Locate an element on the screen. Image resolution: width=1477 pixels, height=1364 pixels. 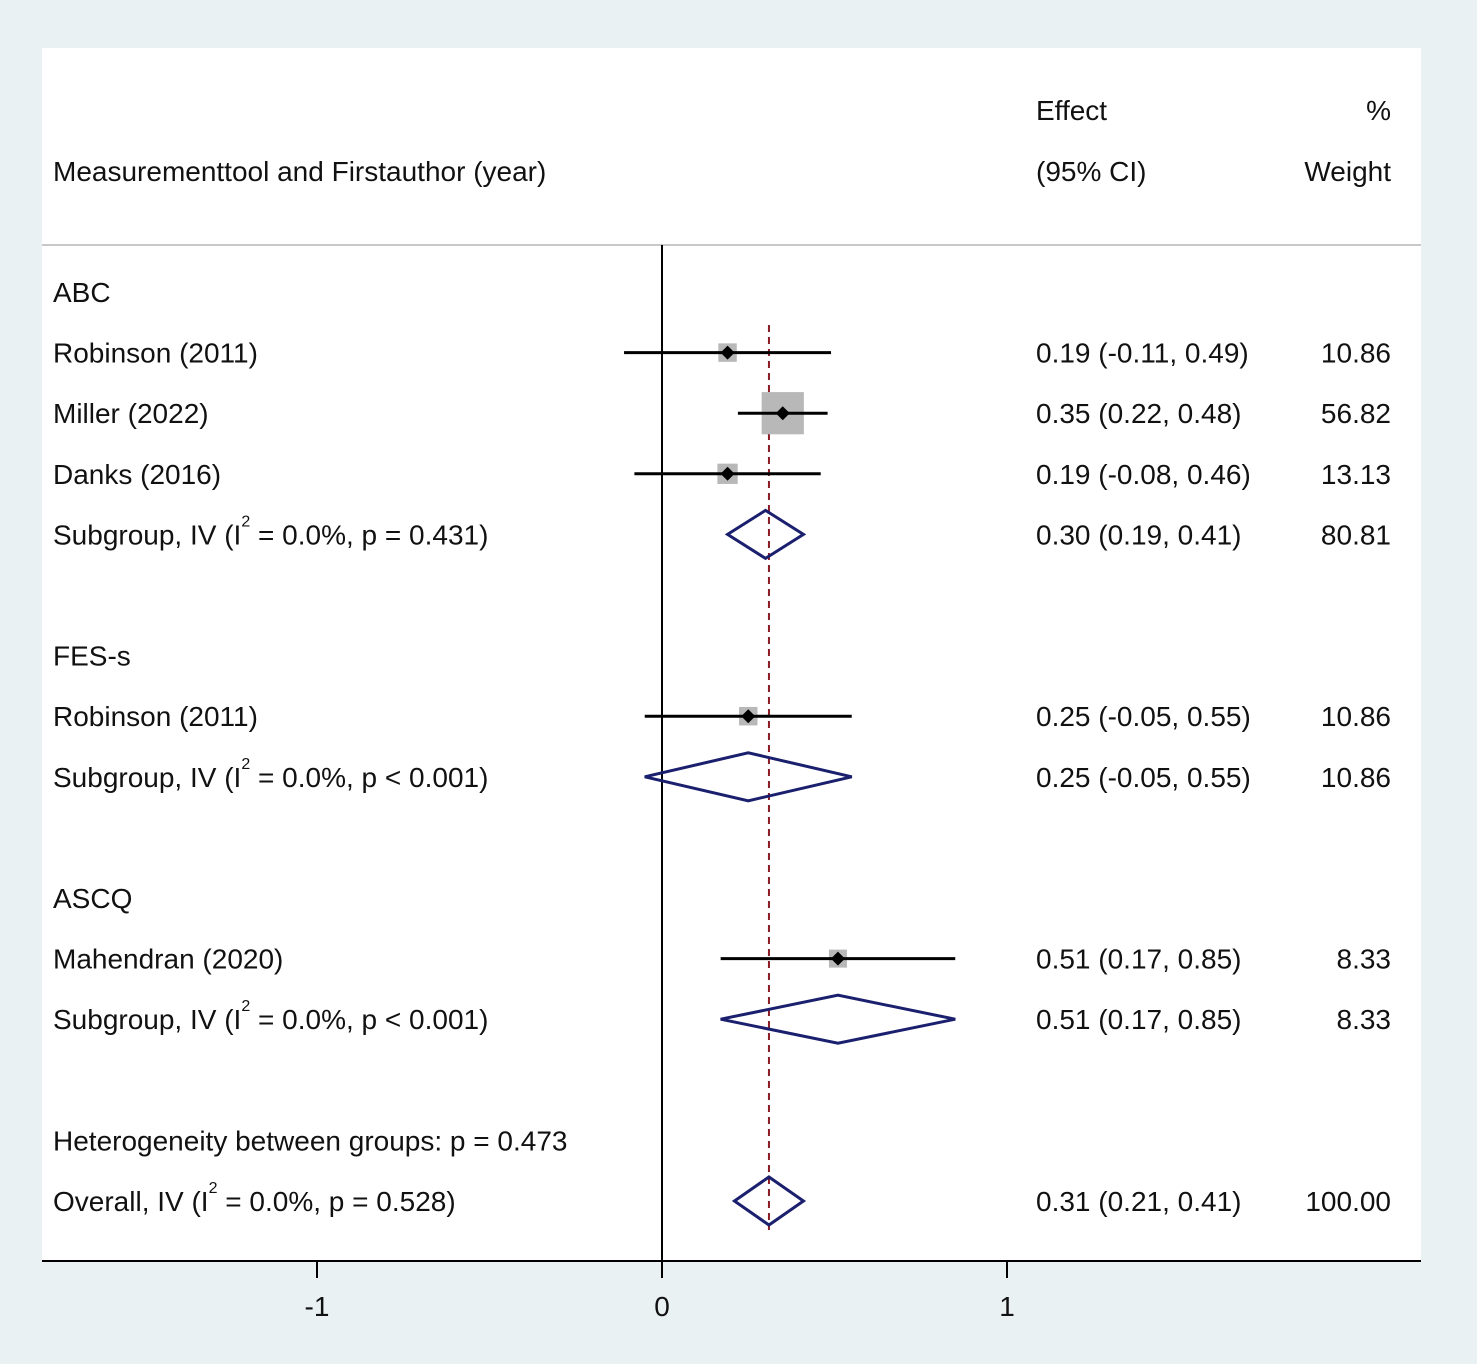
effect-ci-value: 0.30 (0.19, 0.41) is located at coordinates (1138, 534).